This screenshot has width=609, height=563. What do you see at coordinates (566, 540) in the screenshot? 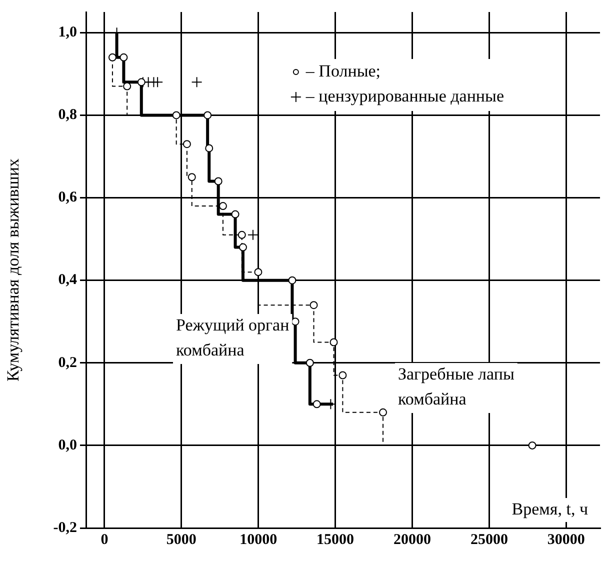
I see `x-tick-label: 30000` at bounding box center [566, 540].